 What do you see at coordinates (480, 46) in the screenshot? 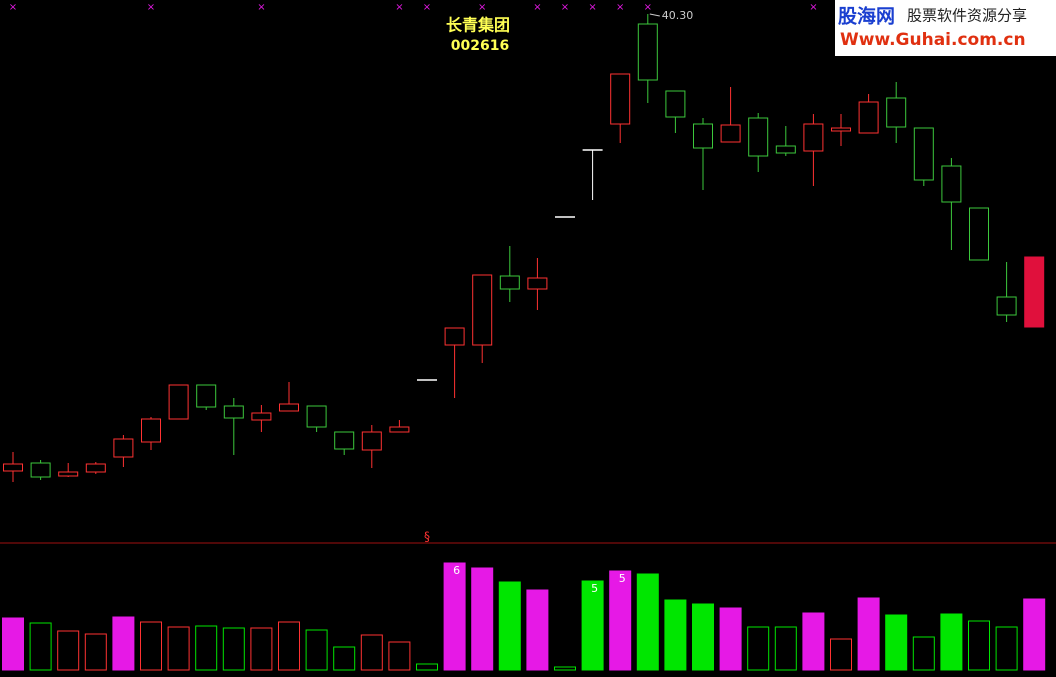
I see `stock-code: 002616` at bounding box center [480, 46].